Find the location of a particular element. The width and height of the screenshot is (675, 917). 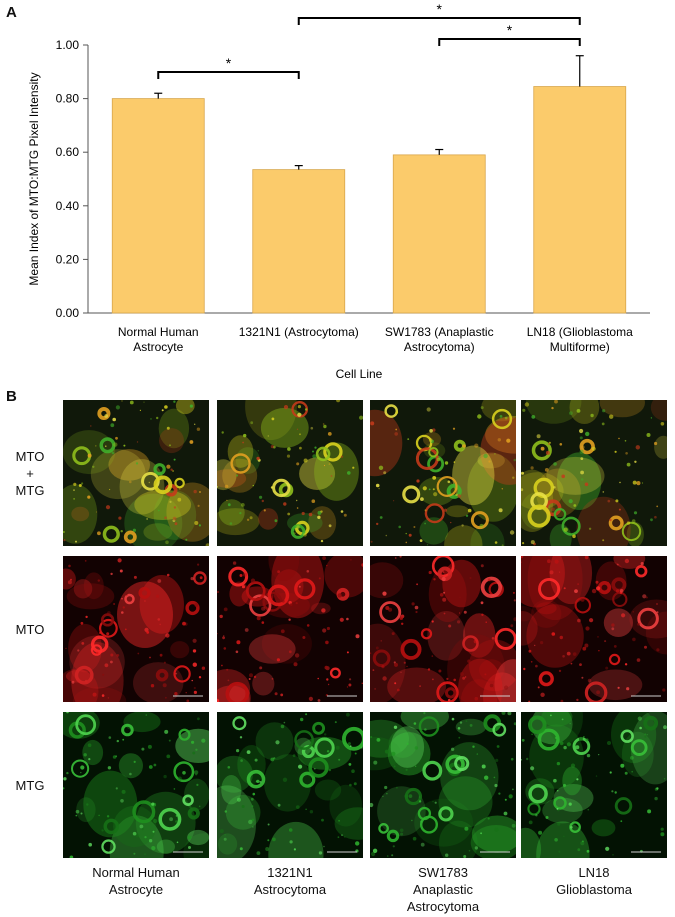

x-tick-label: Normal Human is located at coordinates (158, 332).